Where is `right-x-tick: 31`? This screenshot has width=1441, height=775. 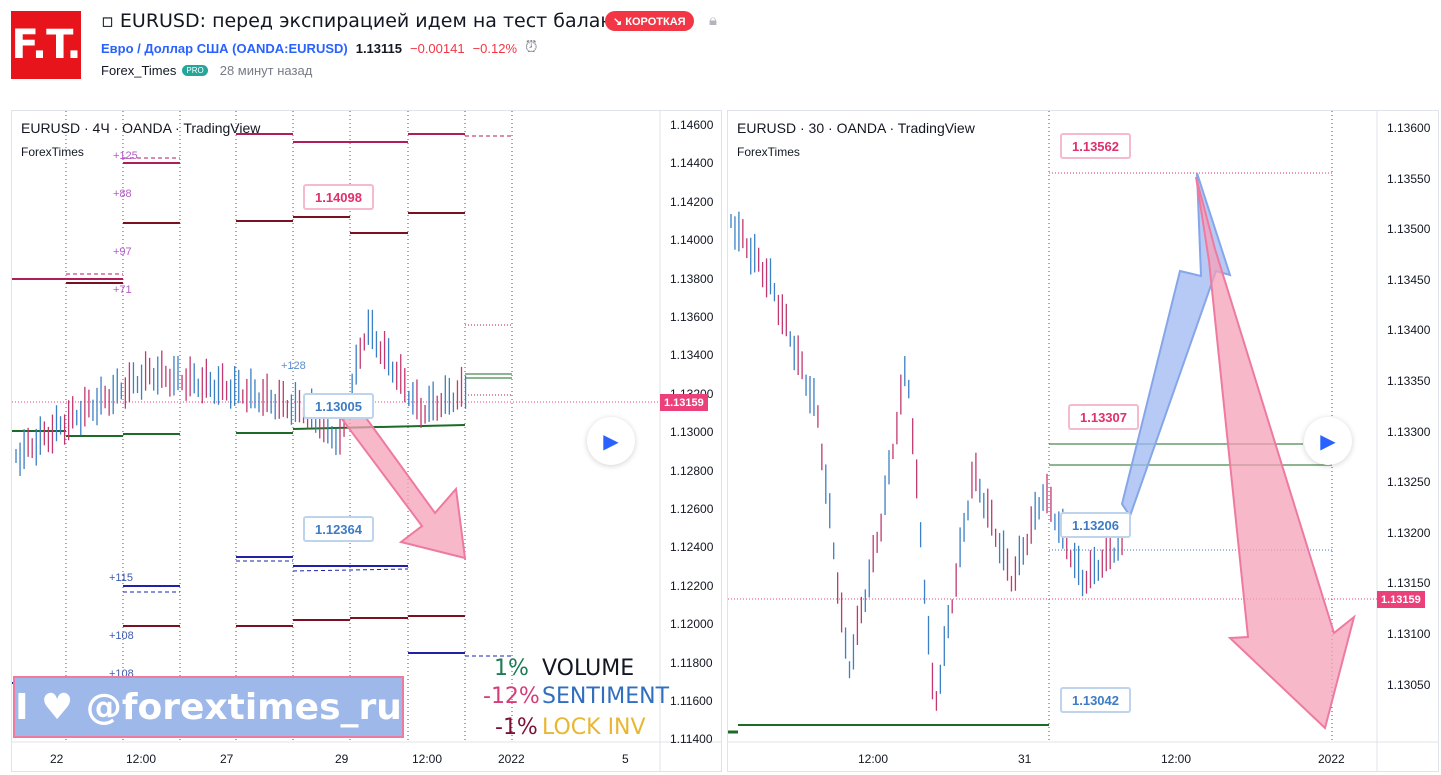
right-x-tick: 31 is located at coordinates (1025, 759).